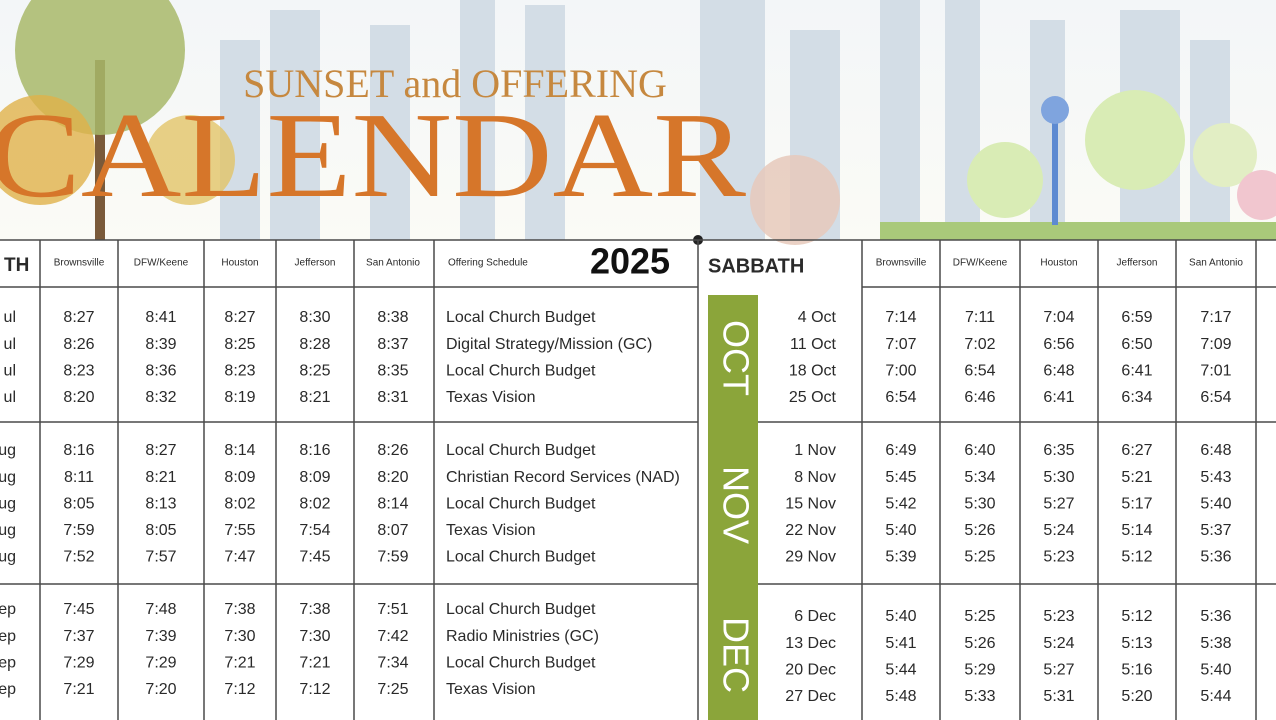 The image size is (1276, 720). I want to click on cell: 8 Nov, so click(815, 477).